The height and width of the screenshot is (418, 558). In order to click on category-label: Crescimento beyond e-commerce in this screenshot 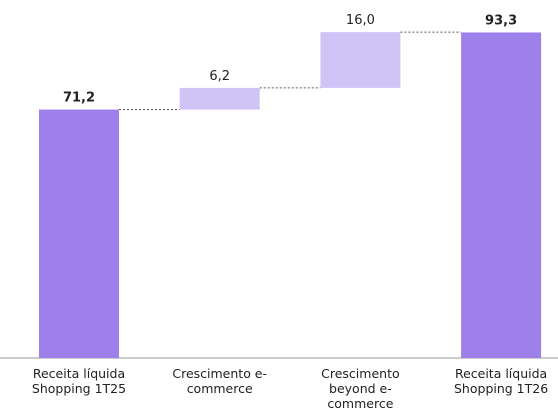, I will do `click(360, 388)`.